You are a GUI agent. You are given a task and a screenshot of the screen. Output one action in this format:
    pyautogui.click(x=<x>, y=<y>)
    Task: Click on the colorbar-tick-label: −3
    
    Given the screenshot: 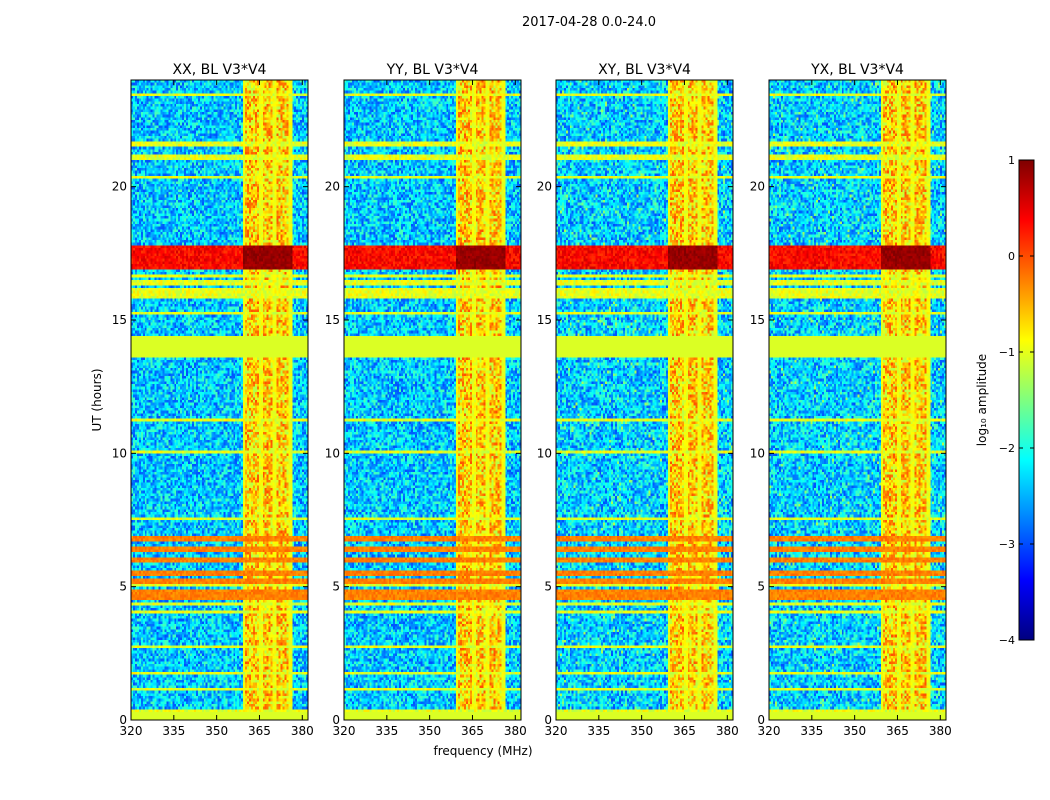 What is the action you would take?
    pyautogui.click(x=1007, y=544)
    